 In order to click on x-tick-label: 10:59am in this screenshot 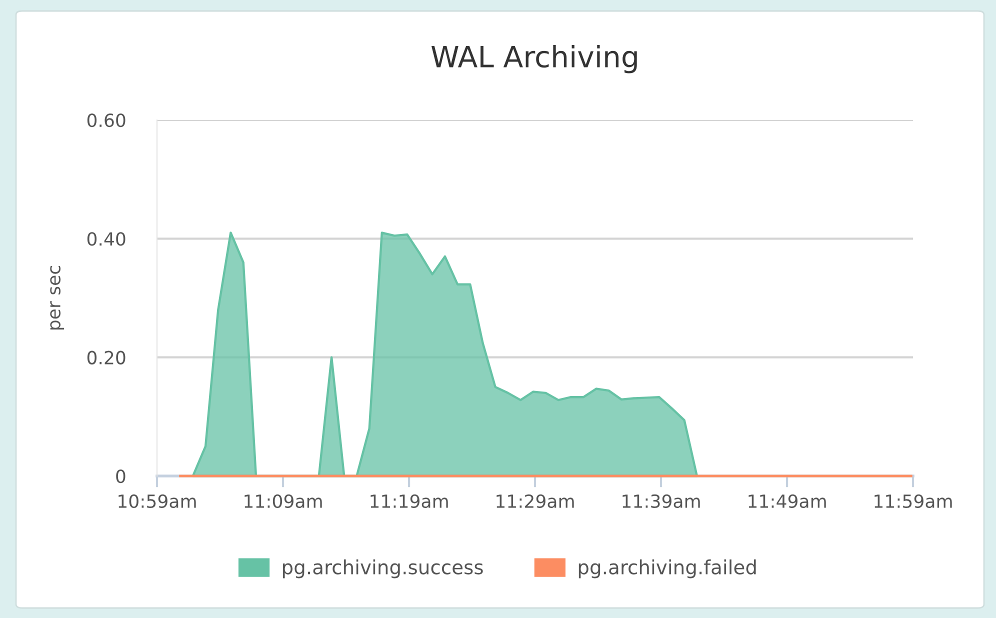, I will do `click(157, 501)`.